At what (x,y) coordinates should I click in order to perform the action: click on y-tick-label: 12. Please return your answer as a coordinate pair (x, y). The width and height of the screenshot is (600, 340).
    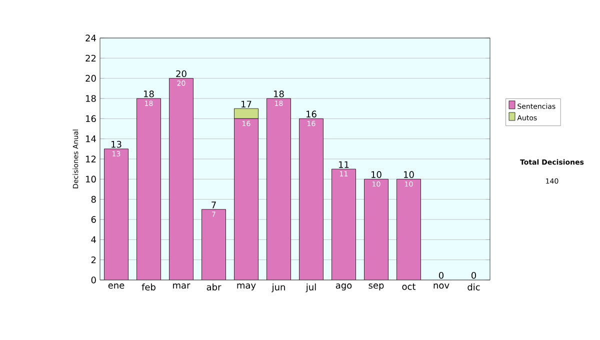
    Looking at the image, I should click on (91, 159).